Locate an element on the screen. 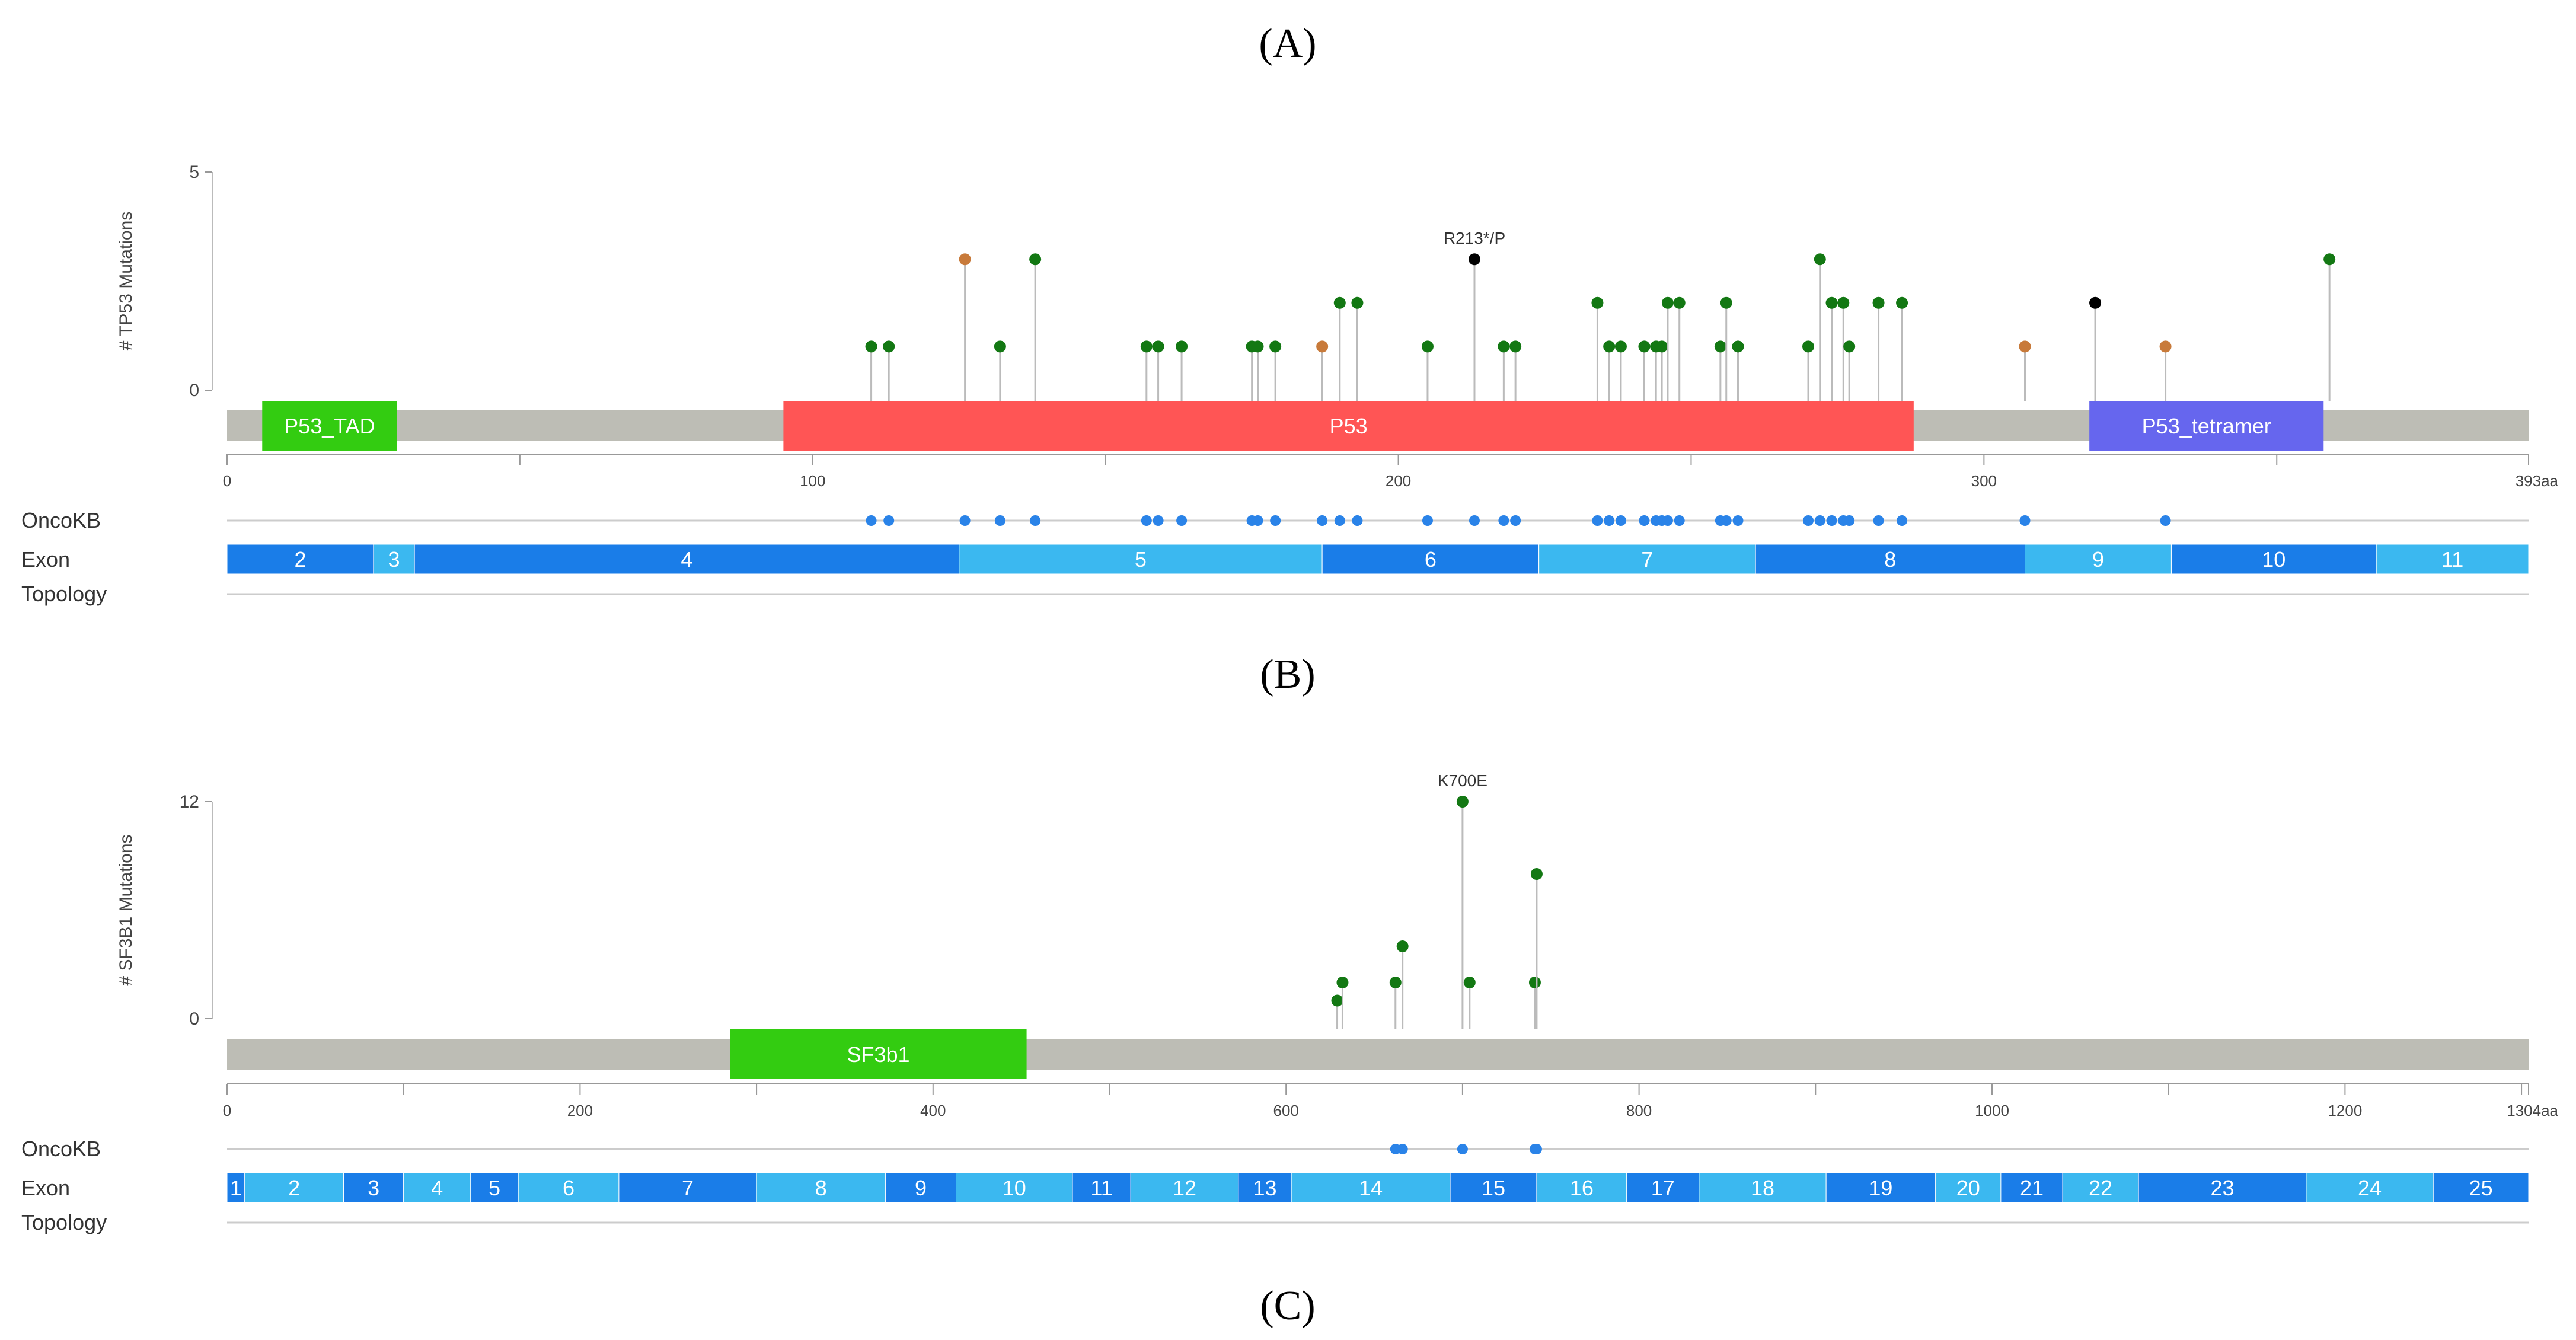  panel-label-b: (B) is located at coordinates (1287, 674).